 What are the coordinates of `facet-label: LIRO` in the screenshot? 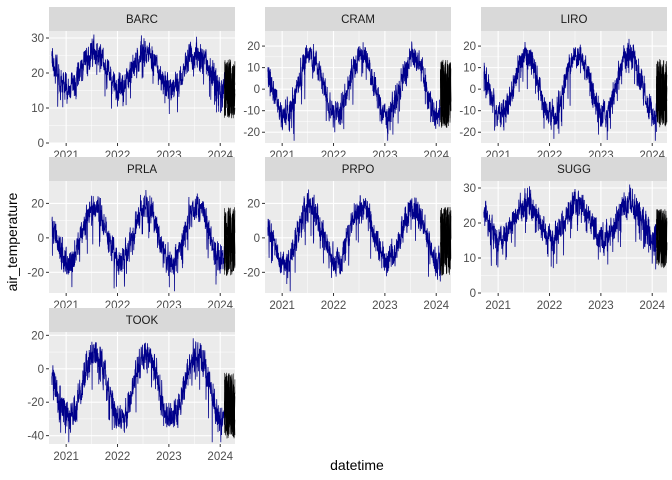 It's located at (574, 20).